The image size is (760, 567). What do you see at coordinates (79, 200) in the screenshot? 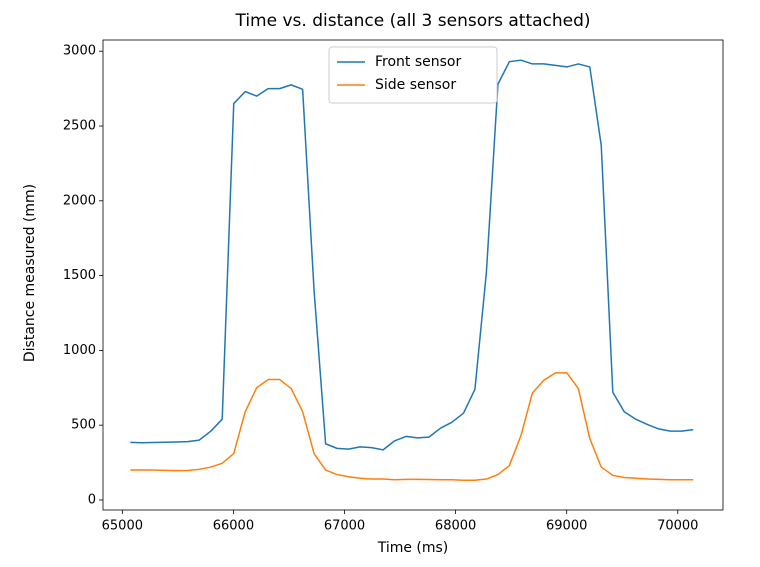
I see `y-tick-label: 2000` at bounding box center [79, 200].